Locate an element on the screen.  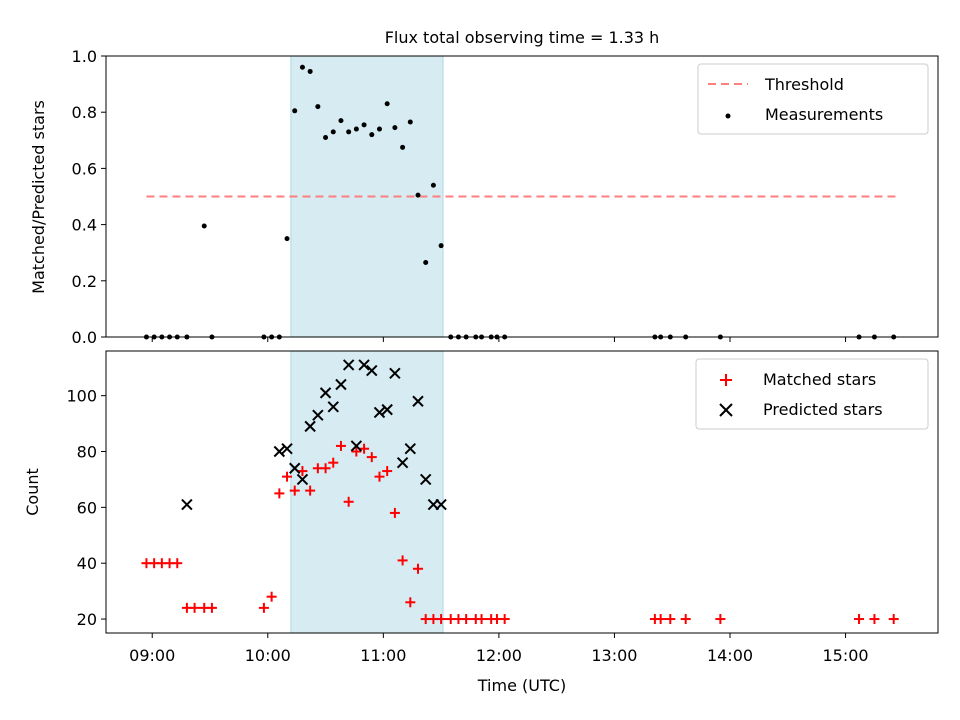
bottom-yaxis-ticks: 20 40 60 80 100 is located at coordinates (86, 508).